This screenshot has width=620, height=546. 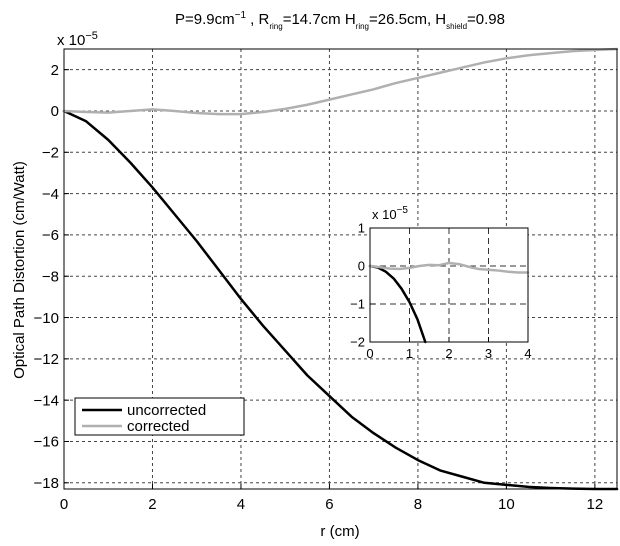 I want to click on inset-y-tick-label-0: 1, so click(x=361, y=228).